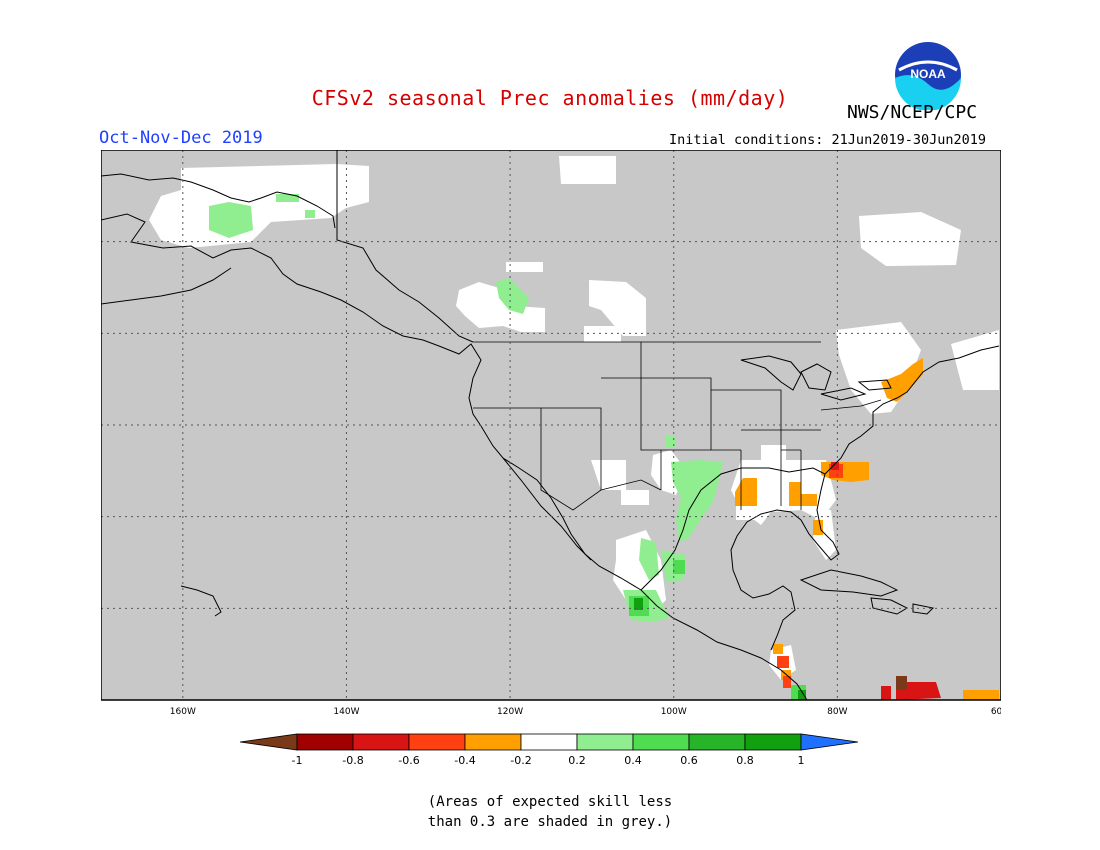 This screenshot has height=850, width=1100. Describe the element at coordinates (464, 760) in the screenshot. I see `colorbar-label: -0.4` at that location.